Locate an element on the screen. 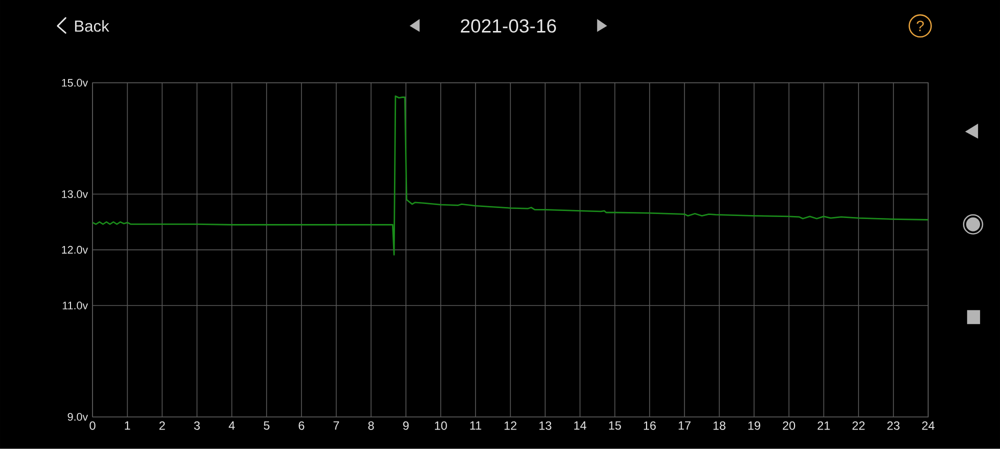 Image resolution: width=1000 pixels, height=449 pixels. chart-title: 2021-03-16 is located at coordinates (508, 26).